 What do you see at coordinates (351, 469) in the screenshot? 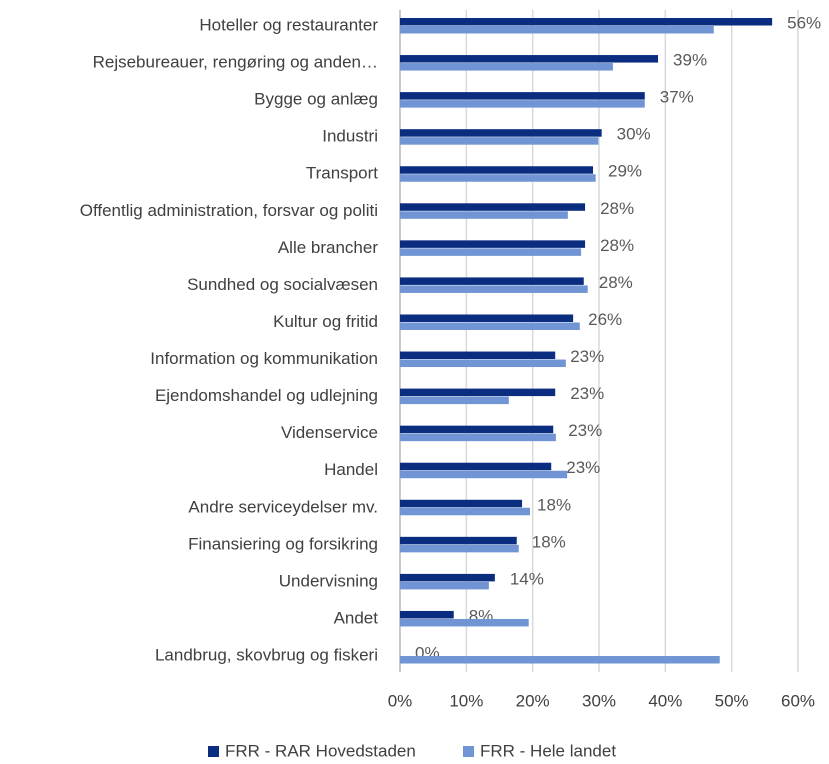
I see `y-tick-label: Handel` at bounding box center [351, 469].